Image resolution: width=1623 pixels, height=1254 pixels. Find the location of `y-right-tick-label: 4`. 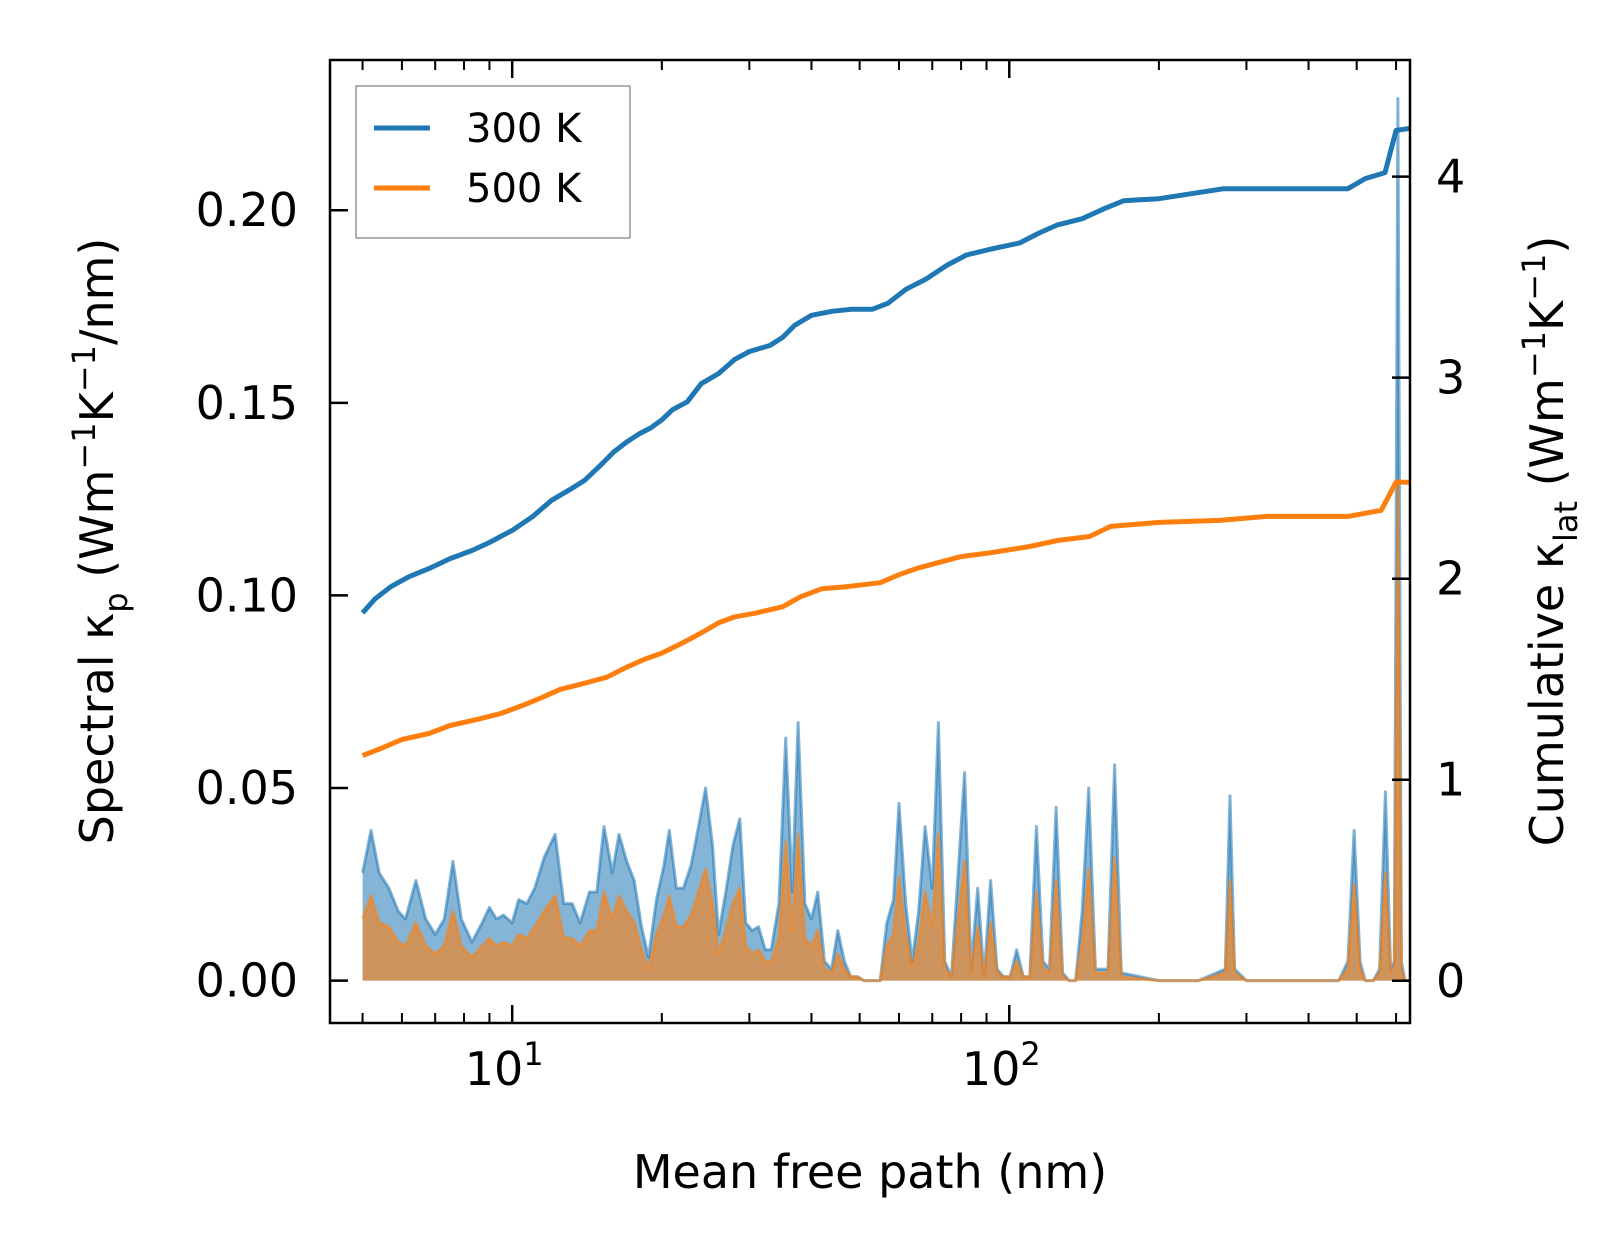

y-right-tick-label: 4 is located at coordinates (1450, 177).